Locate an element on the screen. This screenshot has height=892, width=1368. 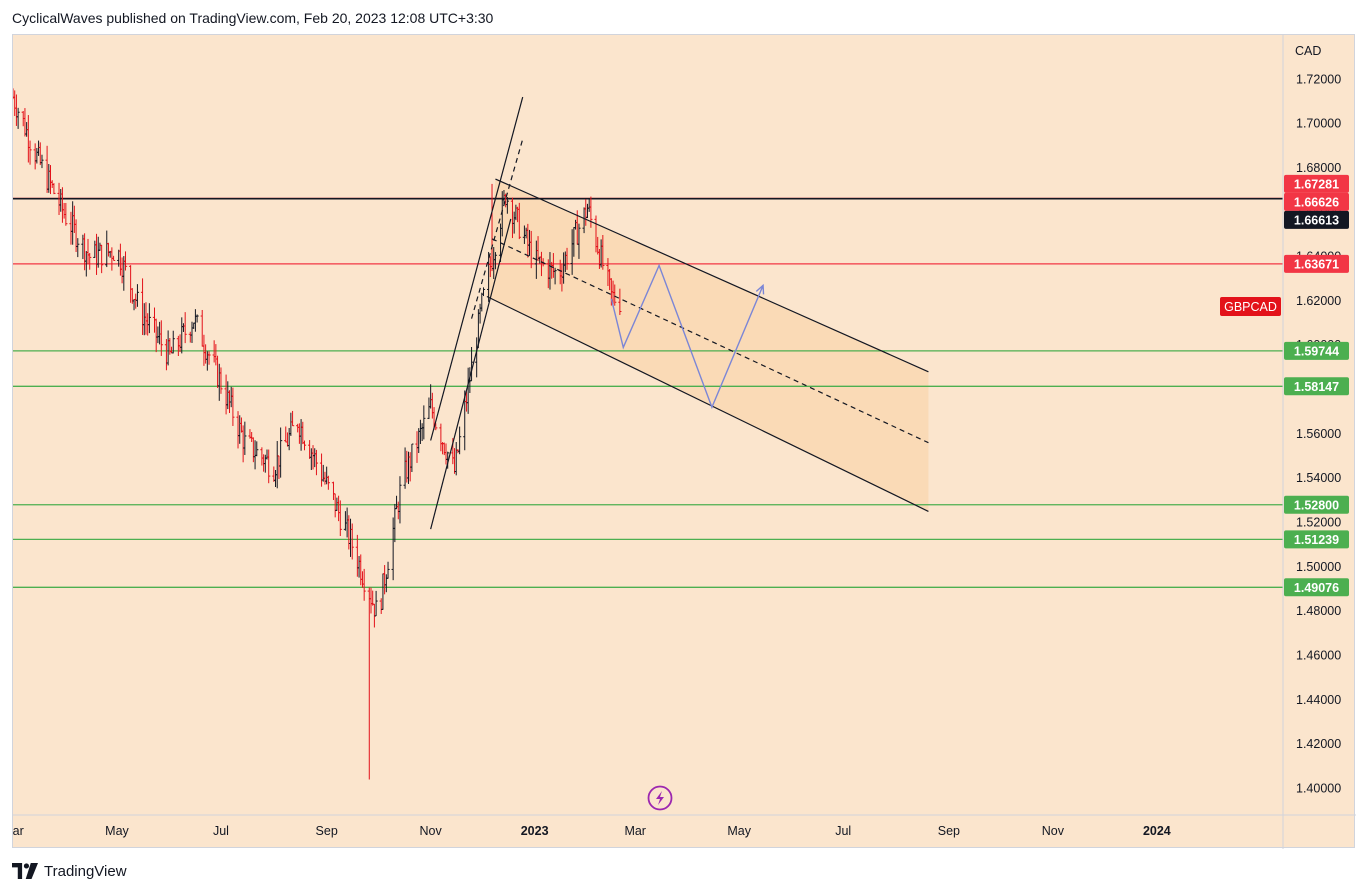
price-tick-label: 1.68000 is located at coordinates (1318, 168).